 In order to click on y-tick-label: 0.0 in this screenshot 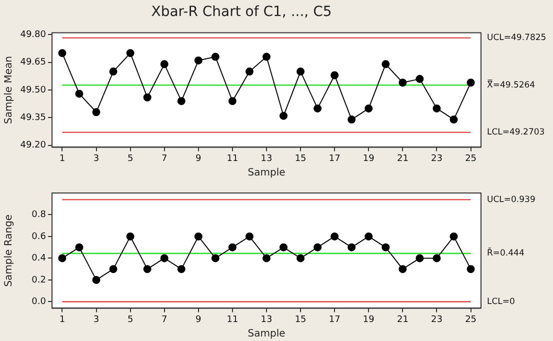, I will do `click(39, 302)`.